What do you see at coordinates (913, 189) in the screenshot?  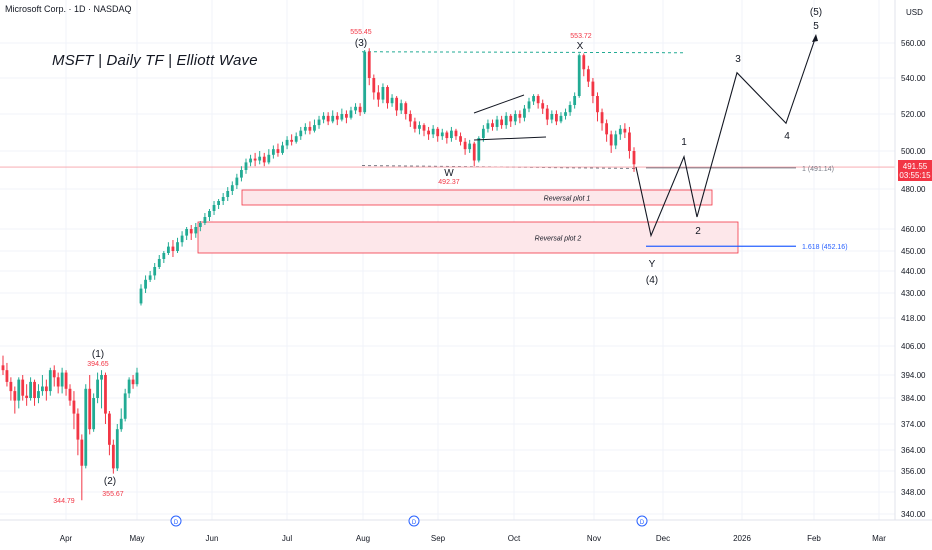 I see `y-tick-label: 480.00` at bounding box center [913, 189].